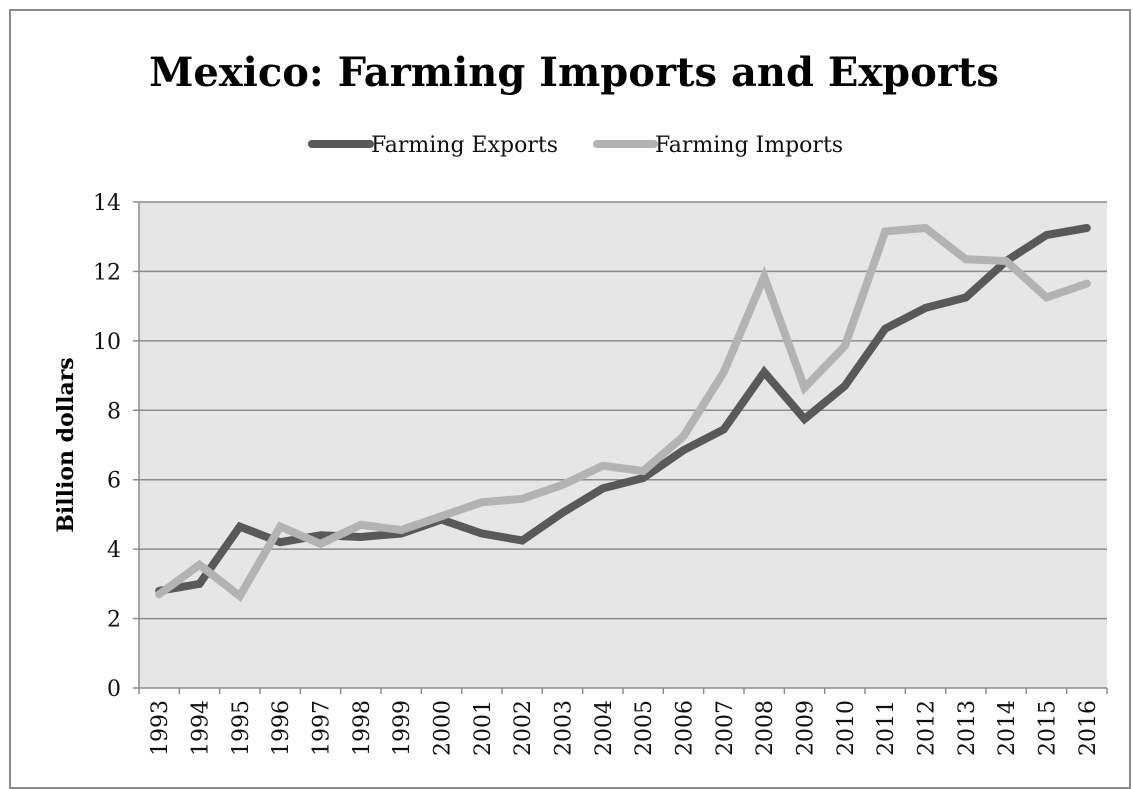  I want to click on x-tick-label: 1998, so click(362, 728).